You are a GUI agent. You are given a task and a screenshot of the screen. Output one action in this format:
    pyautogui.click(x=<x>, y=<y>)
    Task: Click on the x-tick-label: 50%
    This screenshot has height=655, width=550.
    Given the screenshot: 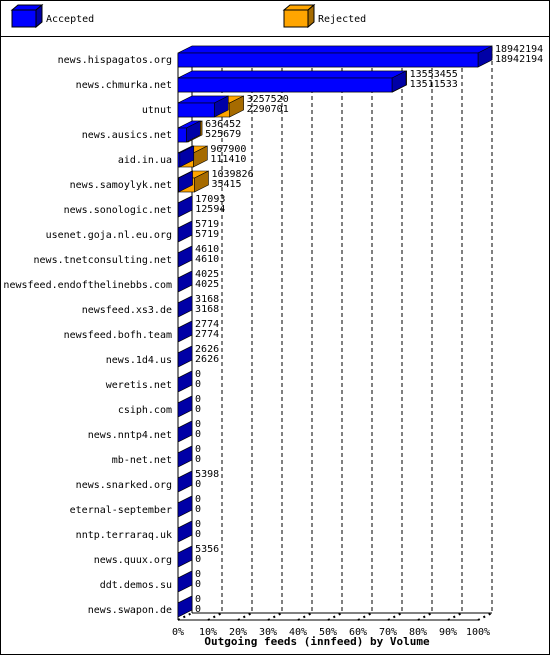 What is the action you would take?
    pyautogui.click(x=328, y=632)
    